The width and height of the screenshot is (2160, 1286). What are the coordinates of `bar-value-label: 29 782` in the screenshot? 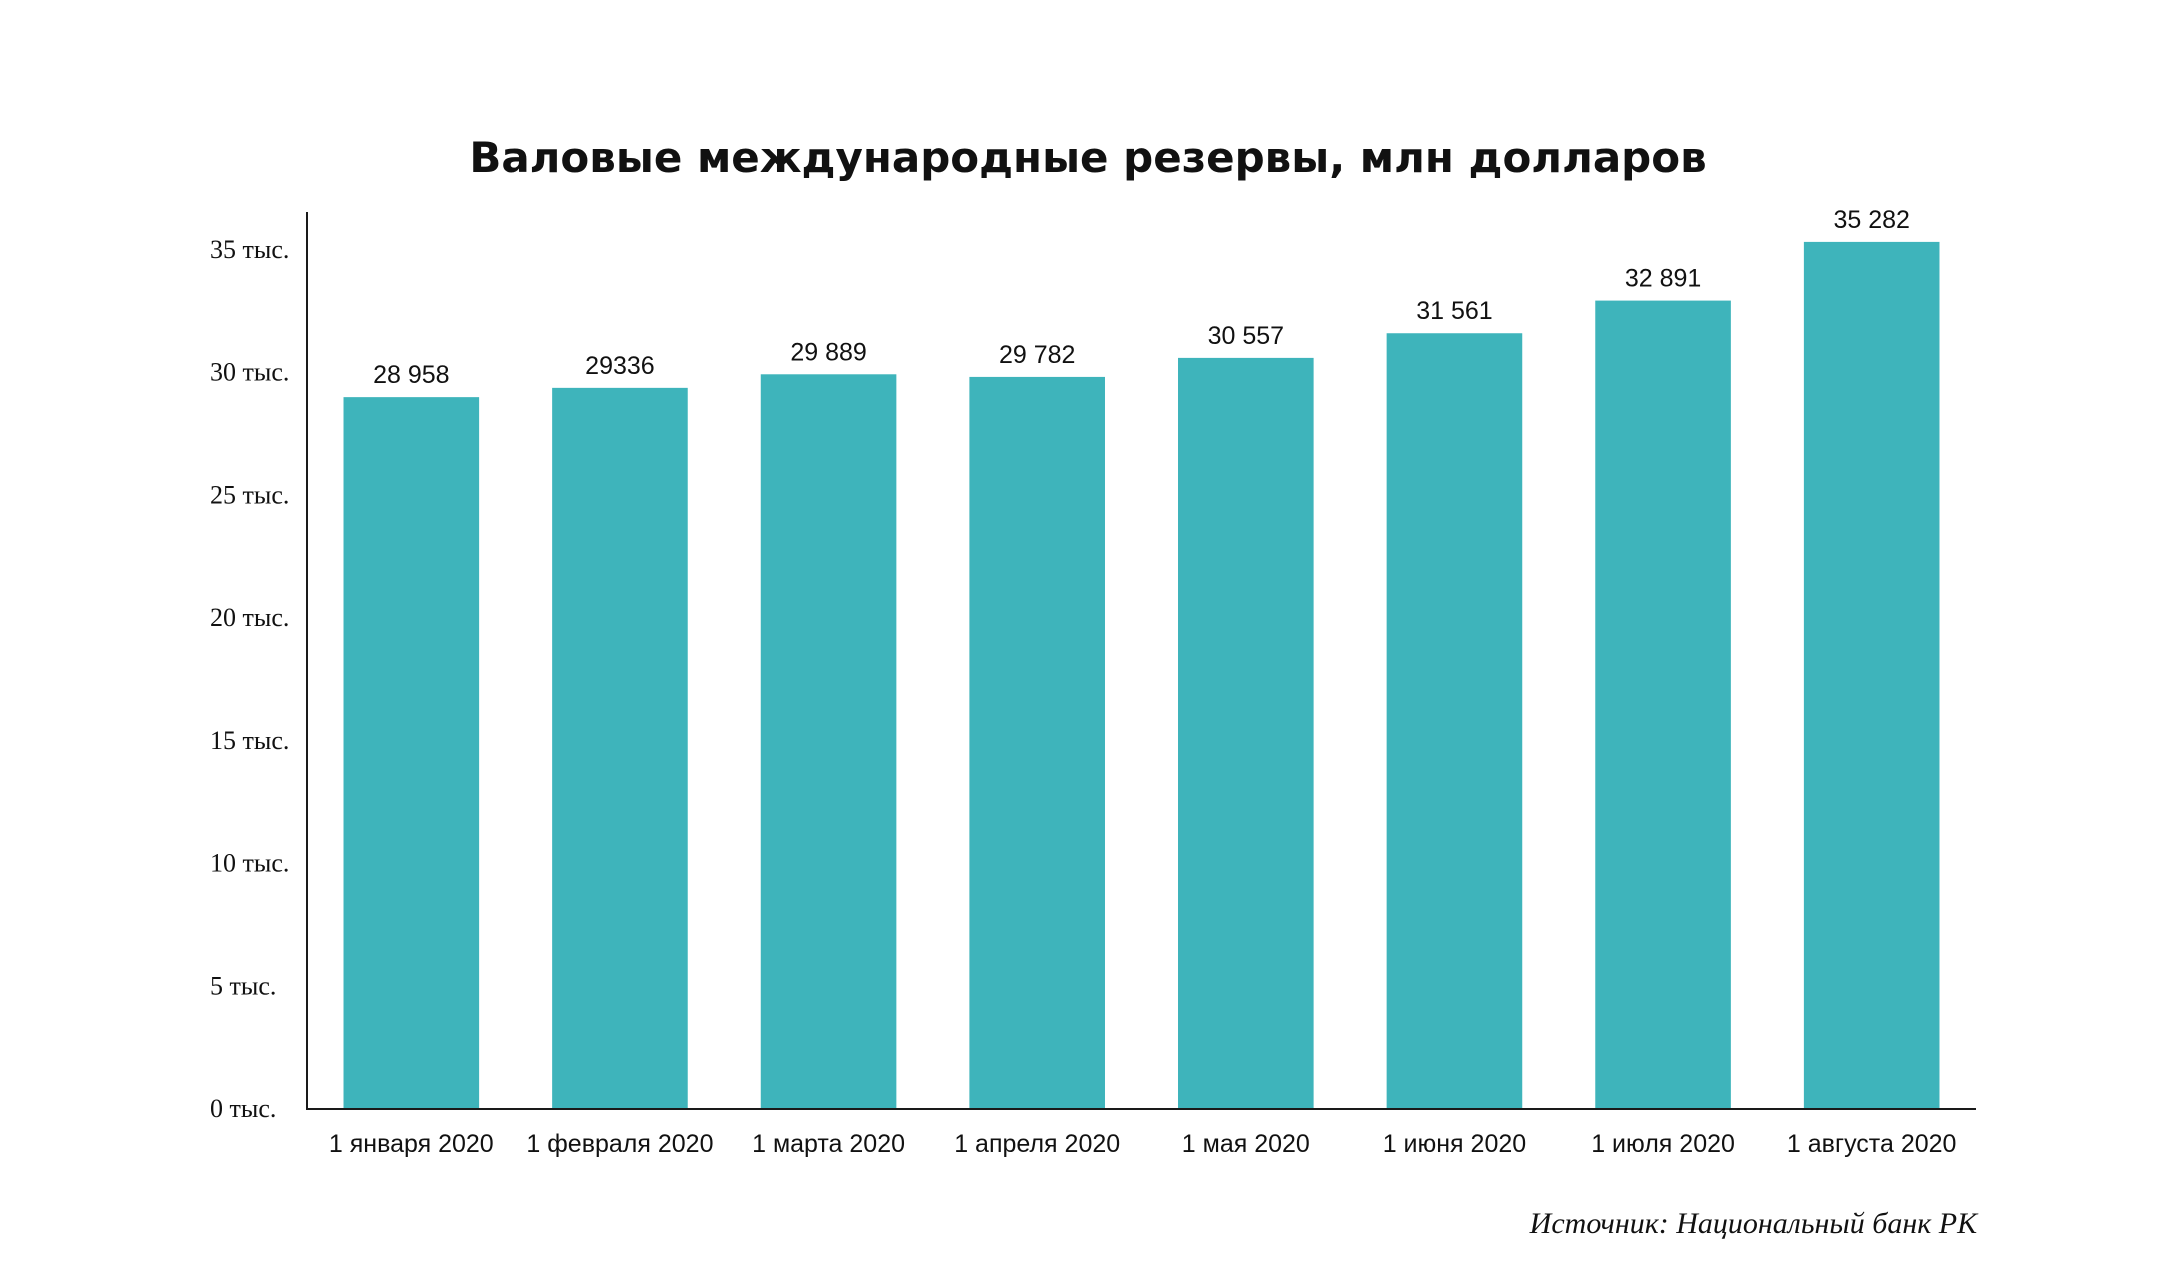 It's located at (1037, 355).